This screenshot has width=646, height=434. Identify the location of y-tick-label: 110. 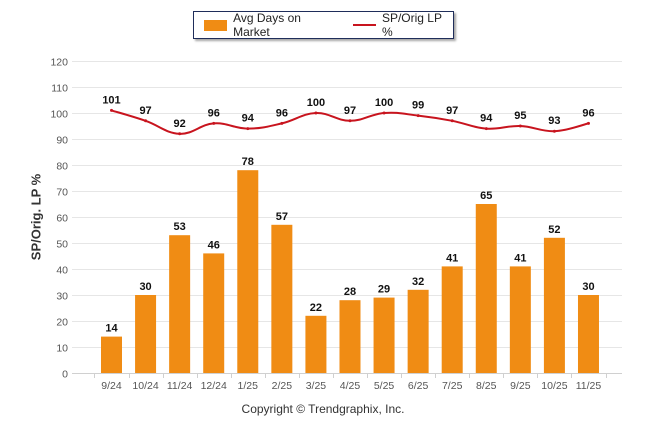
(59, 89).